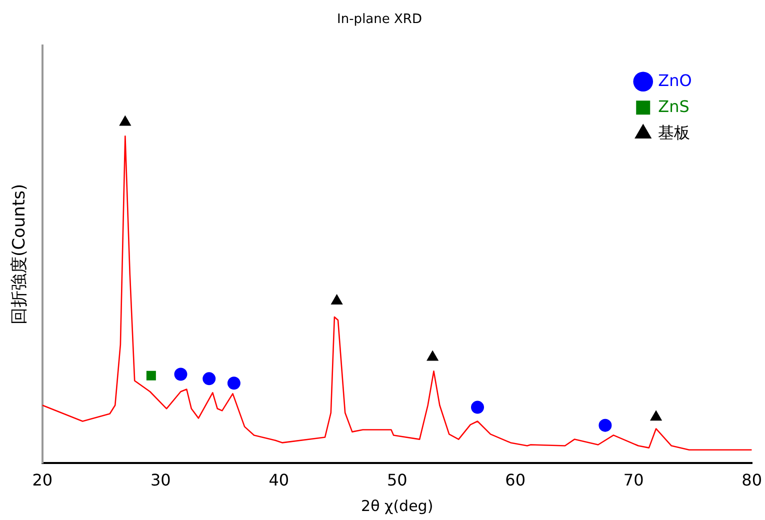  Describe the element at coordinates (675, 80) in the screenshot. I see `legend-label: ZnO` at that location.